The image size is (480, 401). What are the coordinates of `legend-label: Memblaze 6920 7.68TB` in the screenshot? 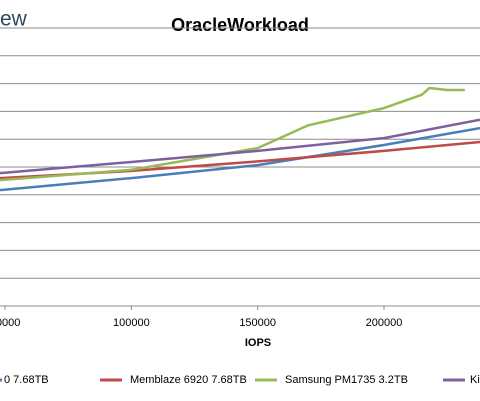 It's located at (188, 380).